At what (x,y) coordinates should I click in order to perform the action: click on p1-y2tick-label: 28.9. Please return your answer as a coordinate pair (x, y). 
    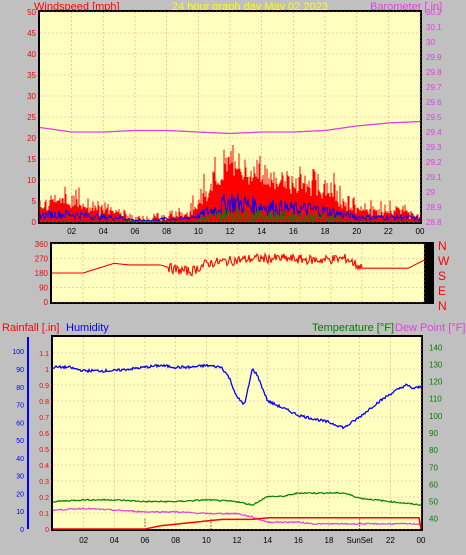
    Looking at the image, I should click on (434, 207).